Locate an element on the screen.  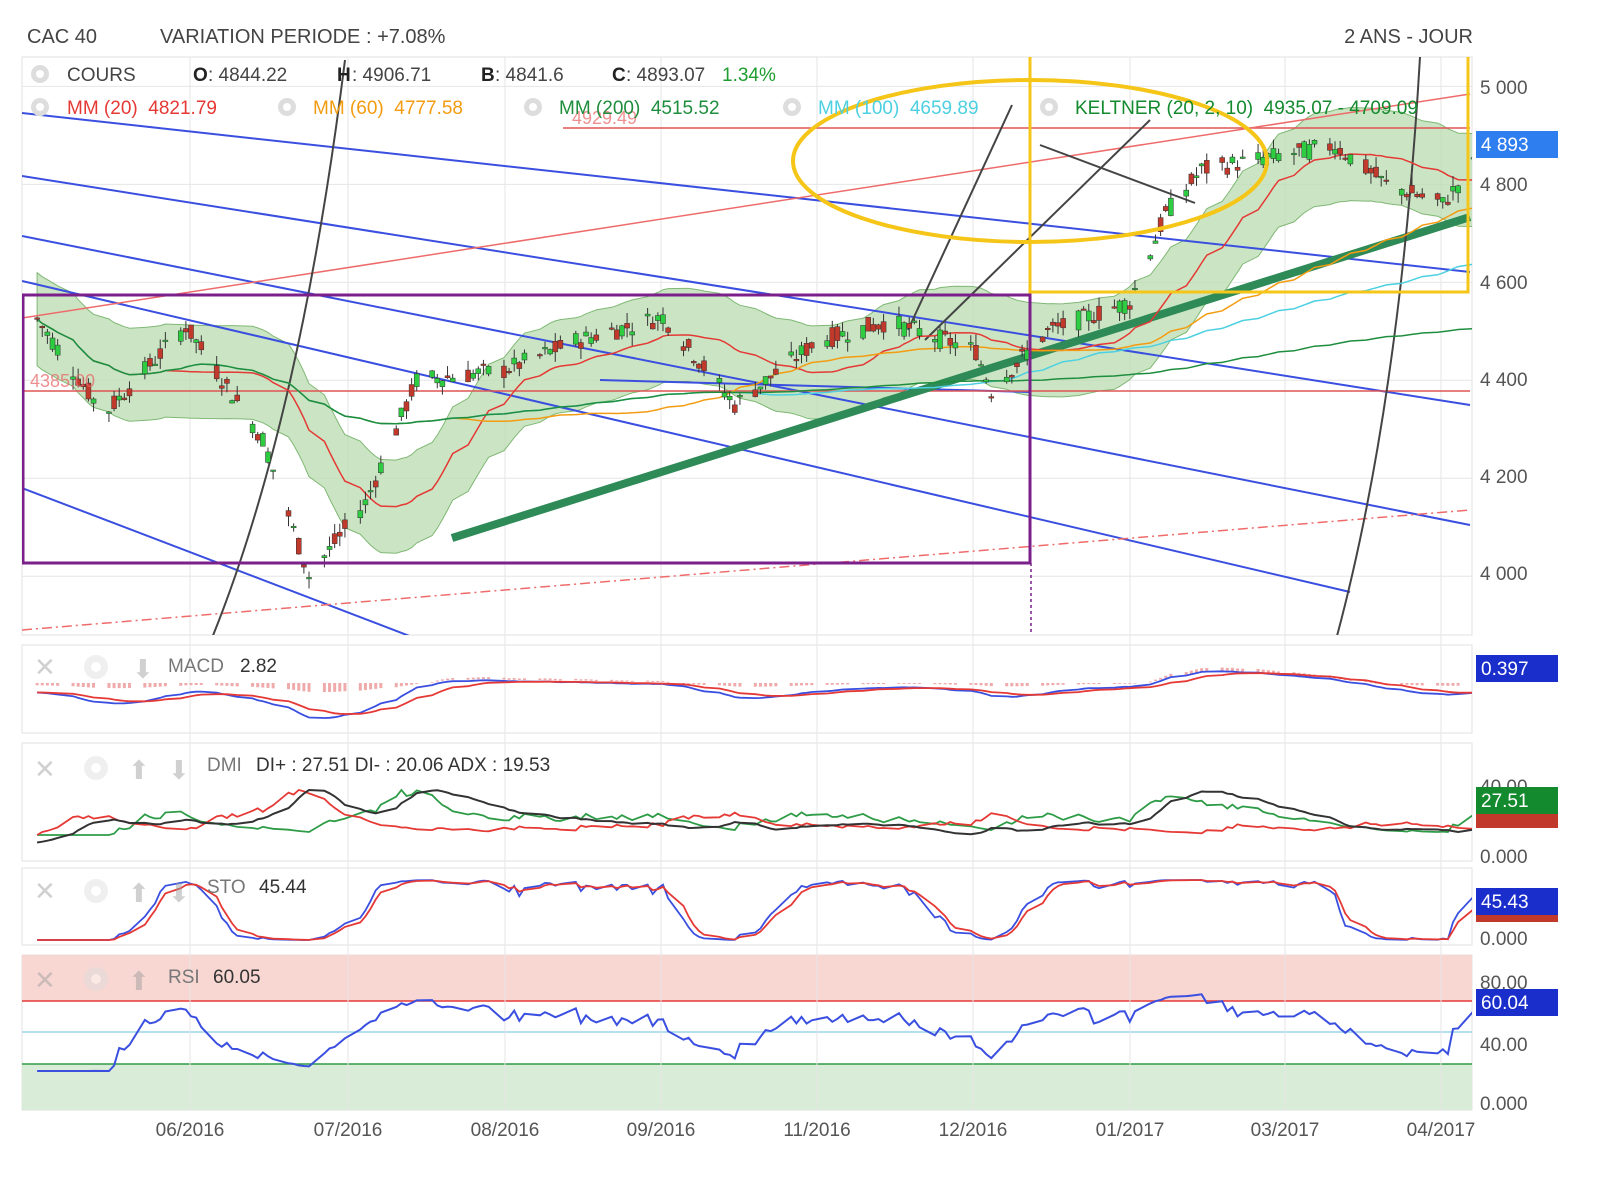
price-axis: 5 000 4 800 4 600 4 400 4 200 4 000 is located at coordinates (1504, 331).